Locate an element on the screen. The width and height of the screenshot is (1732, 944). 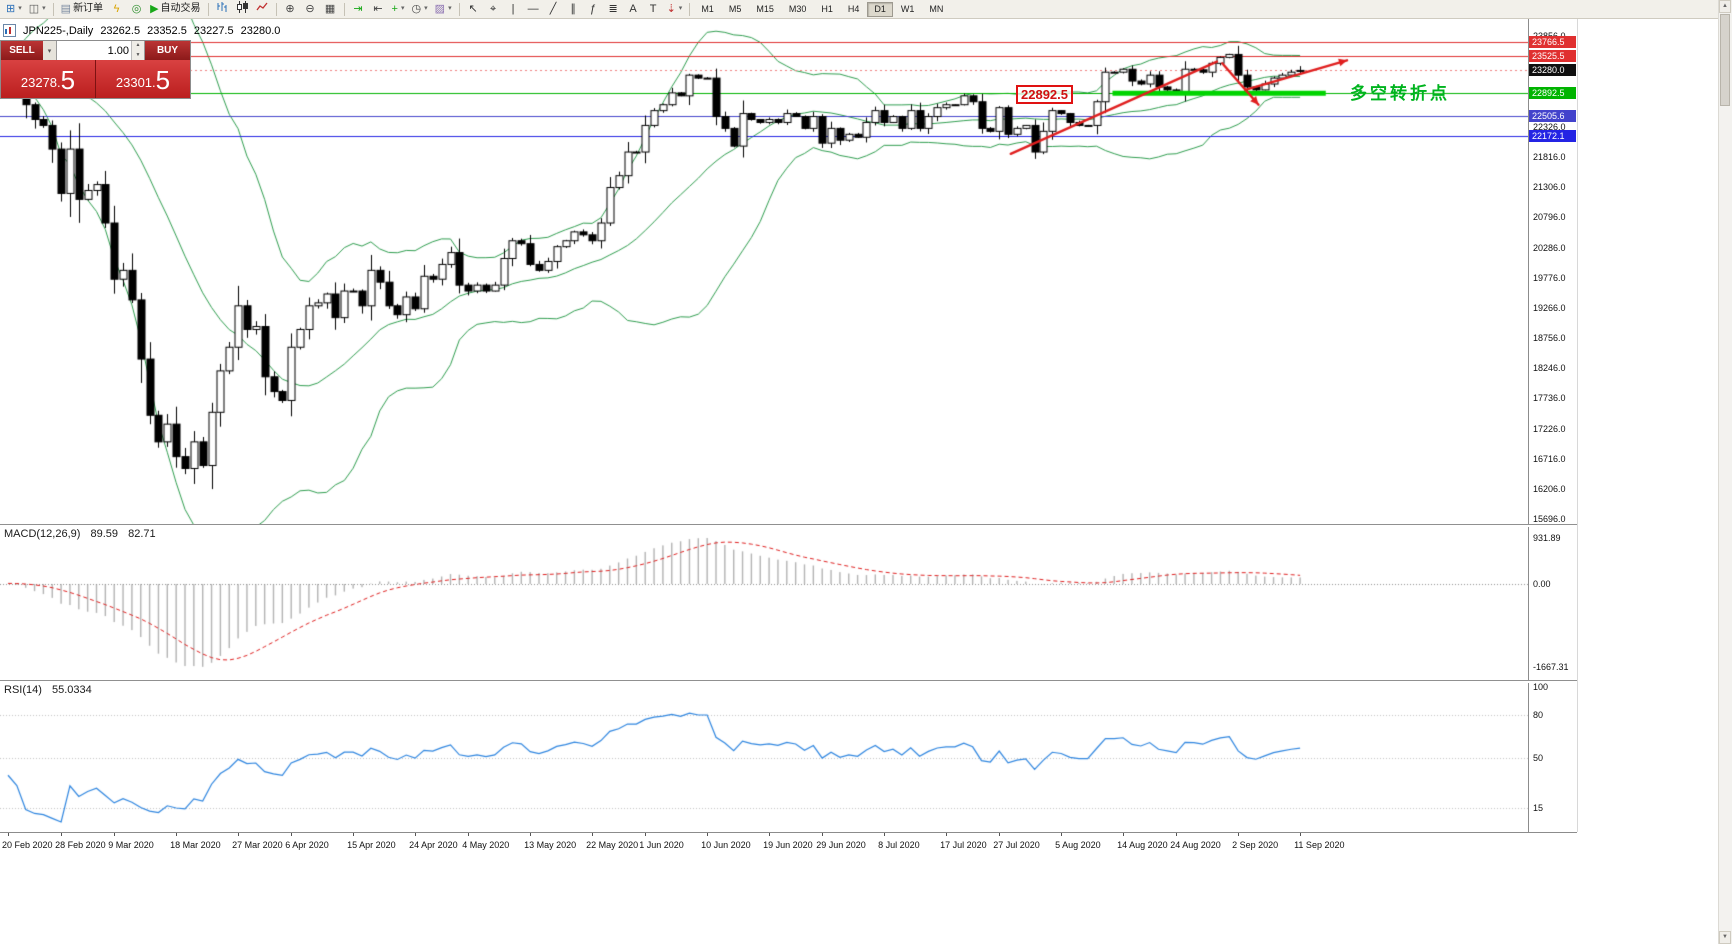
crosshair-button: ⌖ is located at coordinates (493, 9).